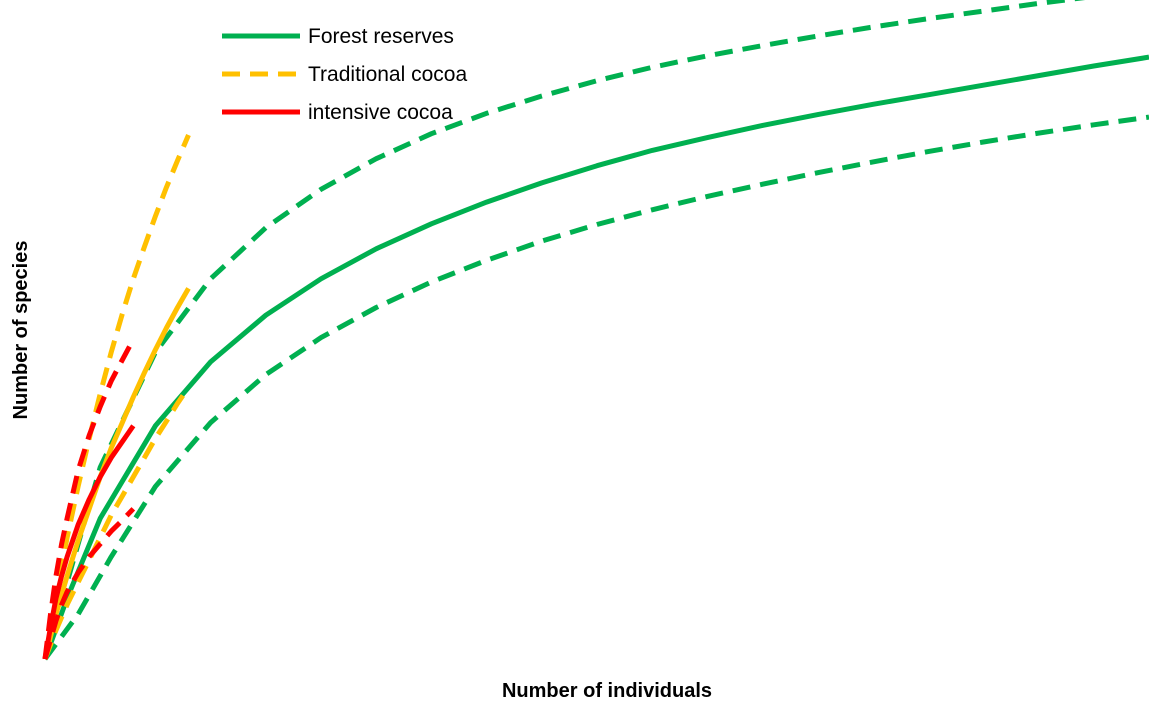  I want to click on series-traditional-cocoa-lower-ci-line, so click(116, 522).